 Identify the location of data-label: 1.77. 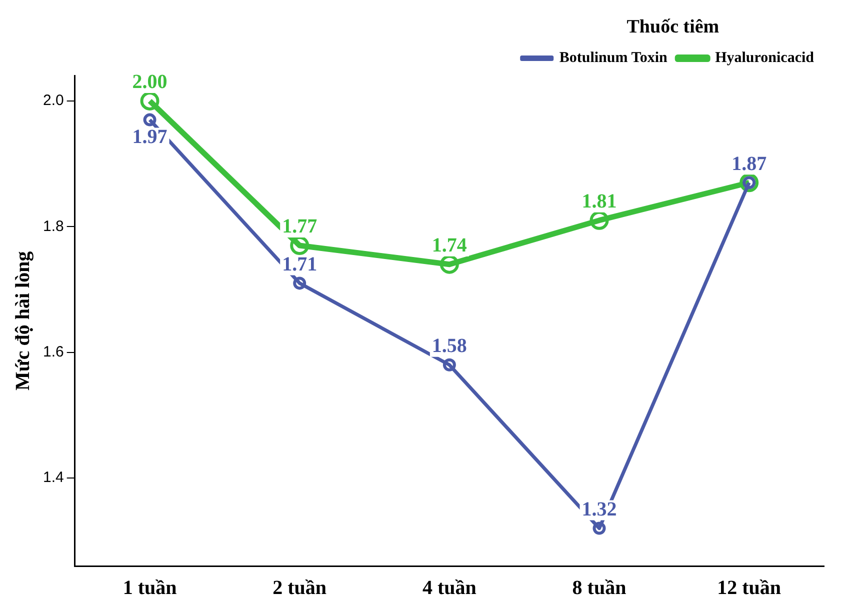
(300, 227).